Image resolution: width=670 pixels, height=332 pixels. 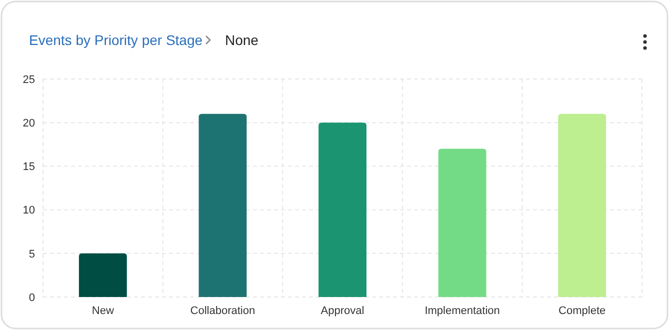 What do you see at coordinates (31, 298) in the screenshot?
I see `y-tick-label: 0` at bounding box center [31, 298].